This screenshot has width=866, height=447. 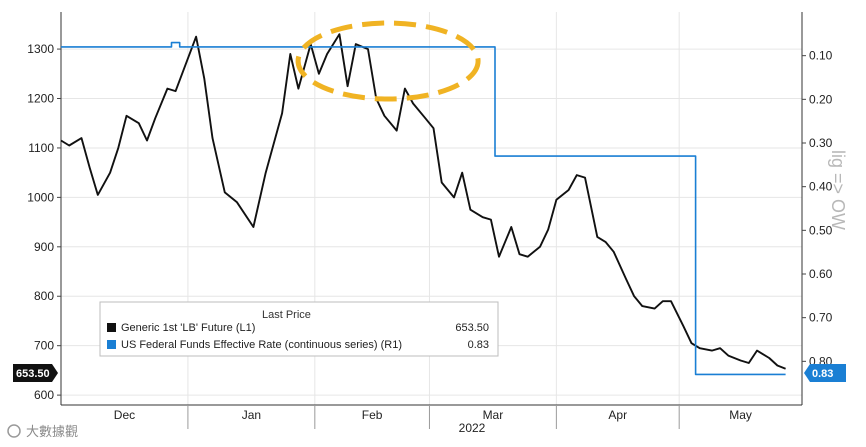 I want to click on right-badge-shape, so click(x=825, y=373).